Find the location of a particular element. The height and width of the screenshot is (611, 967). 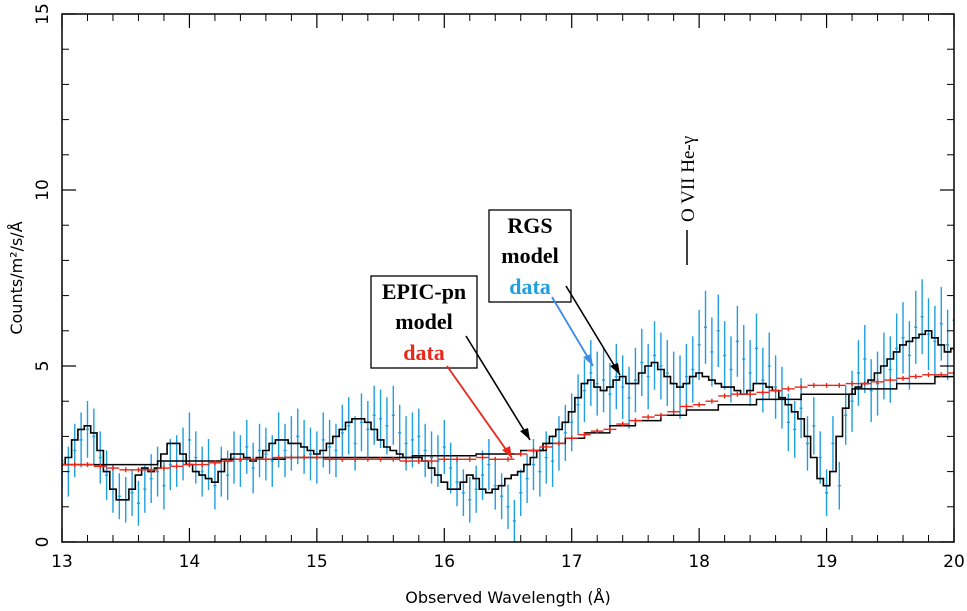

x-tick-label: 20 is located at coordinates (954, 562).